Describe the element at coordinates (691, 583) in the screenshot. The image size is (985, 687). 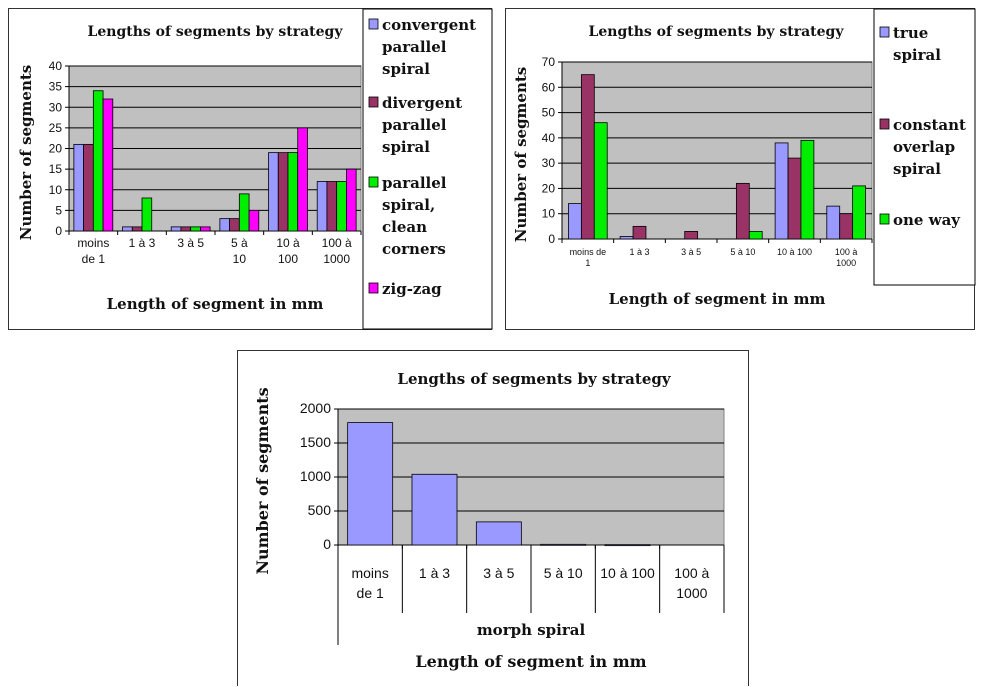
I see `x-tick-label: 100 à 1000` at that location.